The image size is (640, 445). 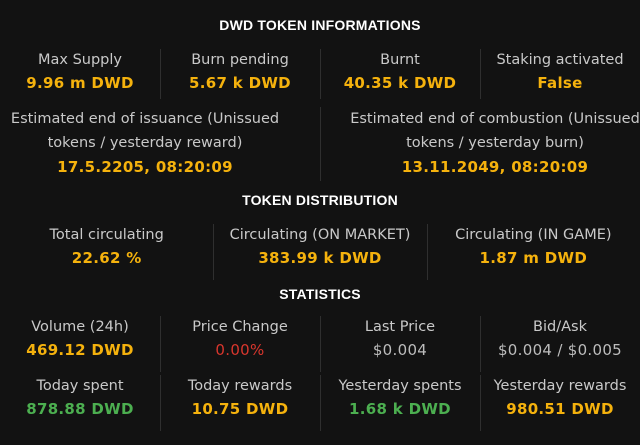 I want to click on stat-value: $0.004, so click(x=400, y=350).